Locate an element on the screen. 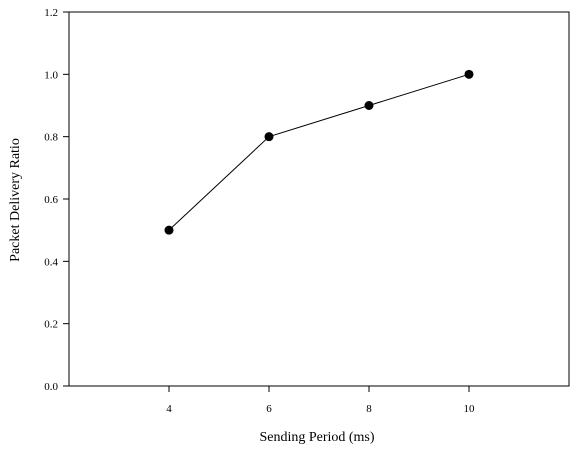  y-tick-label: 0.4 is located at coordinates (51, 262).